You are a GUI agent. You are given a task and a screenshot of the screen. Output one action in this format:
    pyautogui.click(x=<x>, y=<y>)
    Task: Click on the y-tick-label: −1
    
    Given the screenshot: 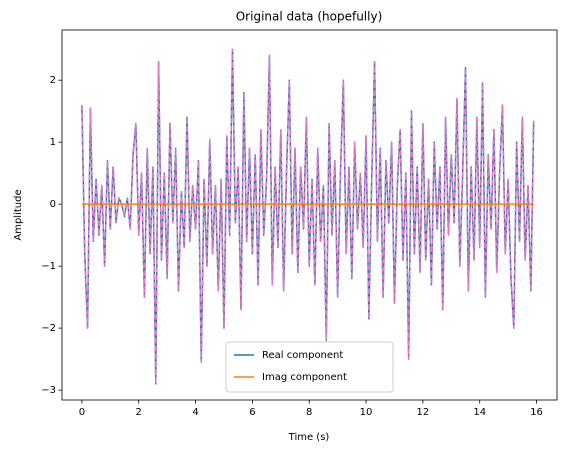 What is the action you would take?
    pyautogui.click(x=48, y=266)
    